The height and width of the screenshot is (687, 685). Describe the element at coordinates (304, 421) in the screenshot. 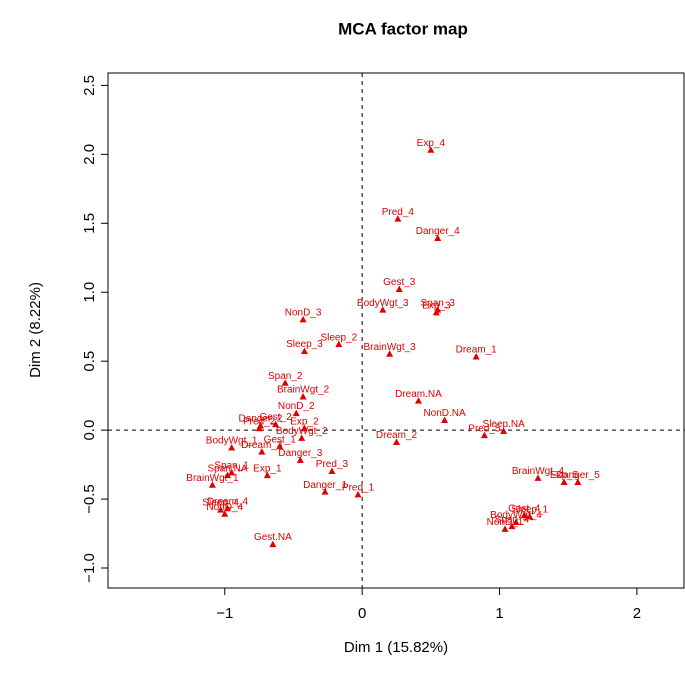

I see `point-label: Exp_2` at that location.